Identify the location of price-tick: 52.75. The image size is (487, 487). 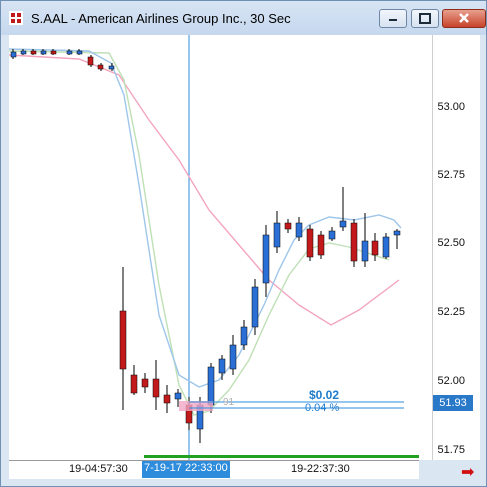
(451, 175).